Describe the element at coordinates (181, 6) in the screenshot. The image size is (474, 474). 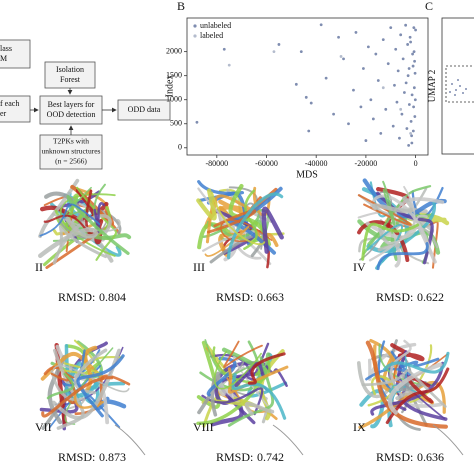
I see `panel-label: B` at that location.